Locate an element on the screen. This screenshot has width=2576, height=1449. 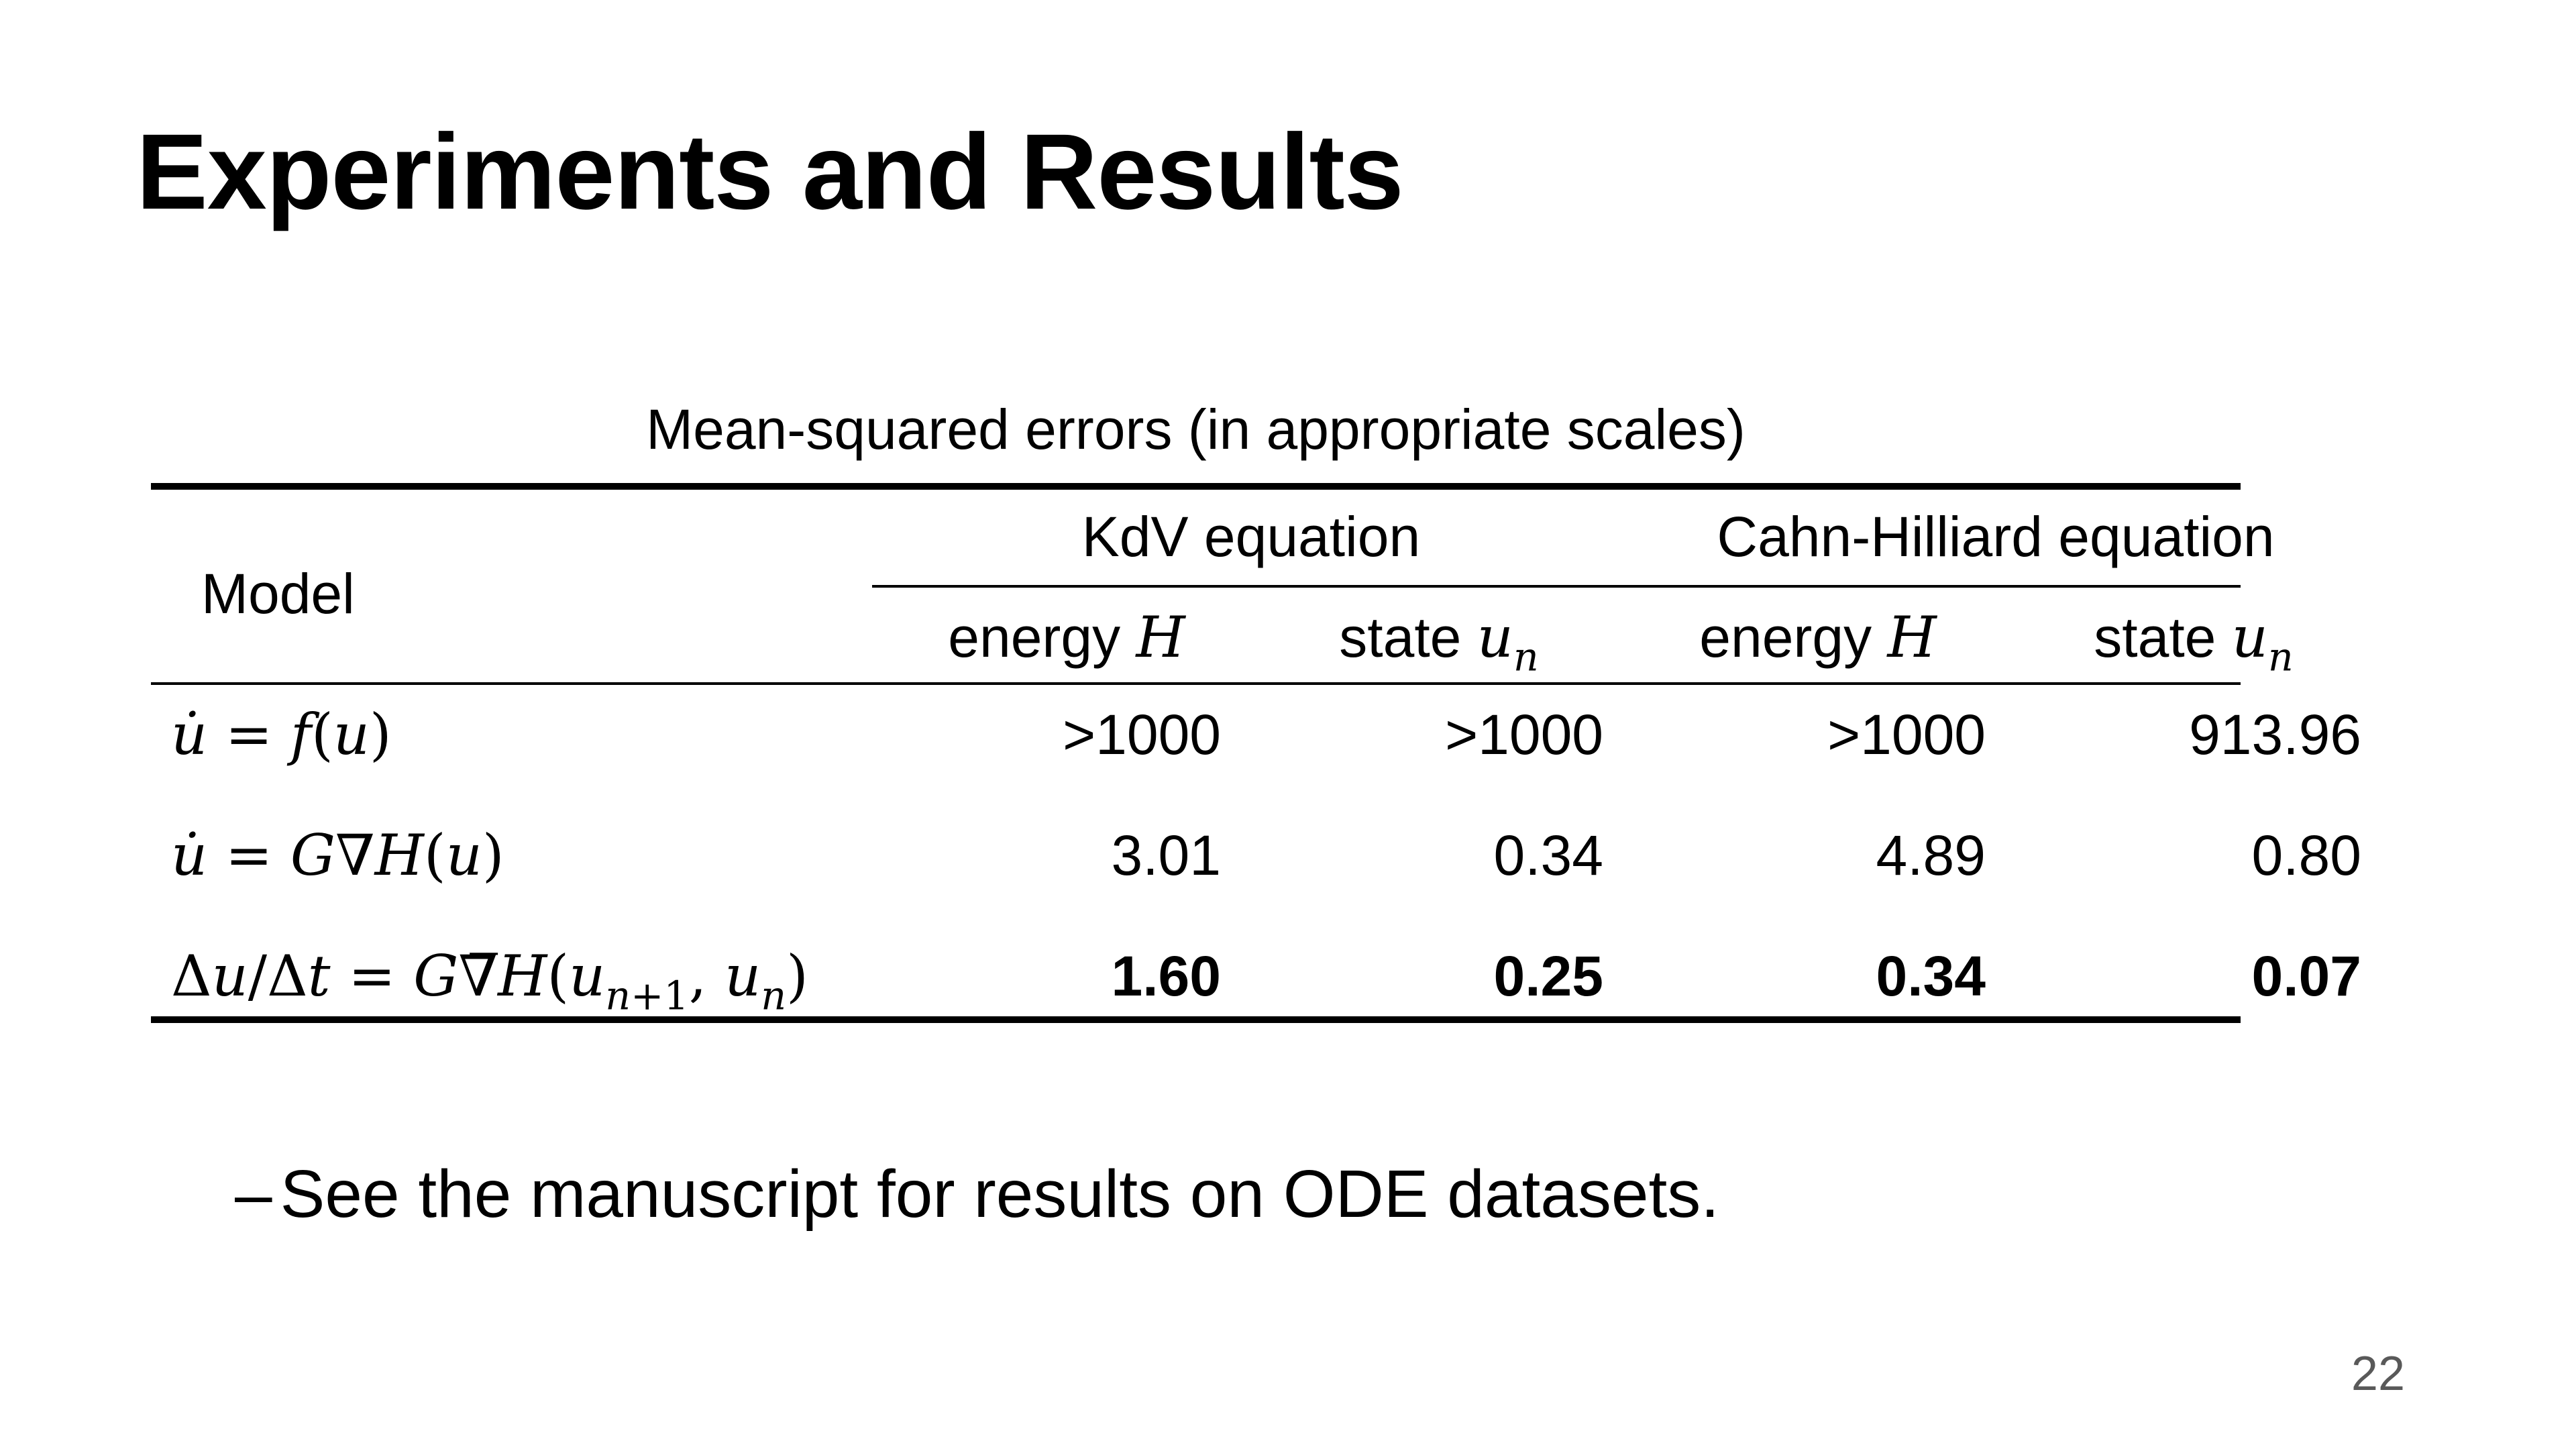
table-bottom-rule is located at coordinates (1196, 1019).